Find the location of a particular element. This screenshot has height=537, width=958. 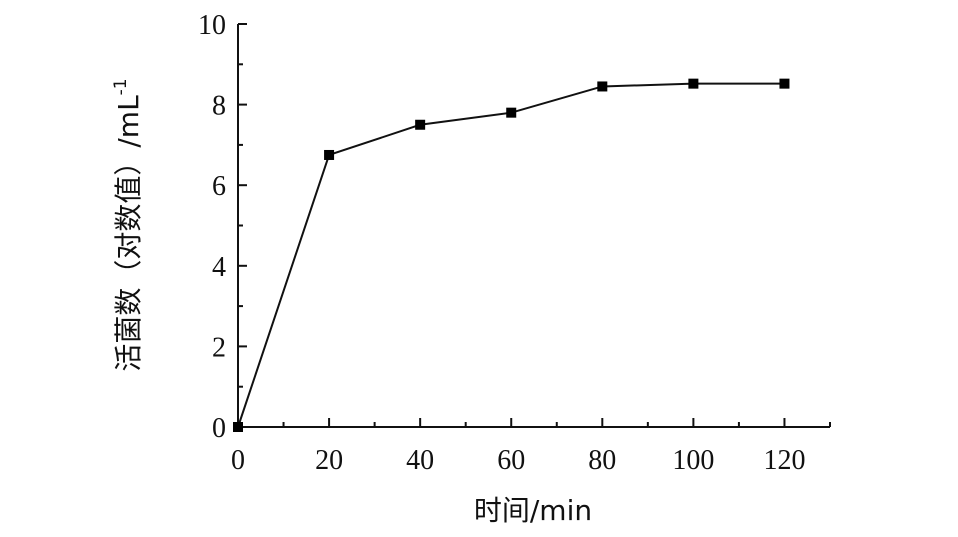

x-tick-label: 80 is located at coordinates (602, 460).